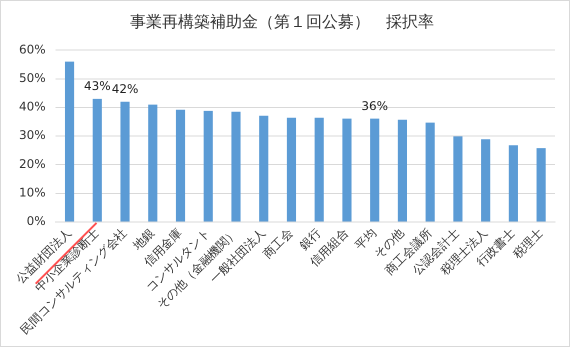 This screenshot has width=570, height=347. What do you see at coordinates (32, 49) in the screenshot?
I see `y-tick-label: 60%` at bounding box center [32, 49].